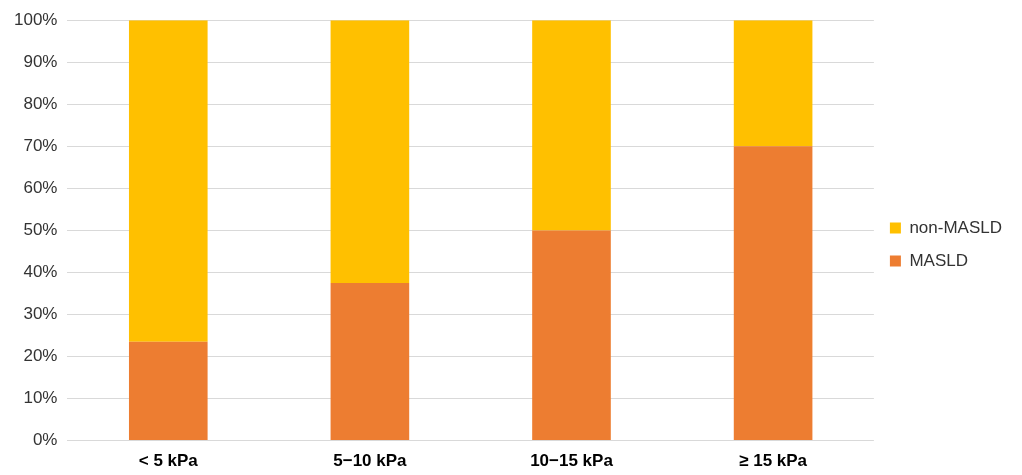  Describe the element at coordinates (773, 461) in the screenshot. I see `x-tick-label: ≥ 15 kPa` at that location.